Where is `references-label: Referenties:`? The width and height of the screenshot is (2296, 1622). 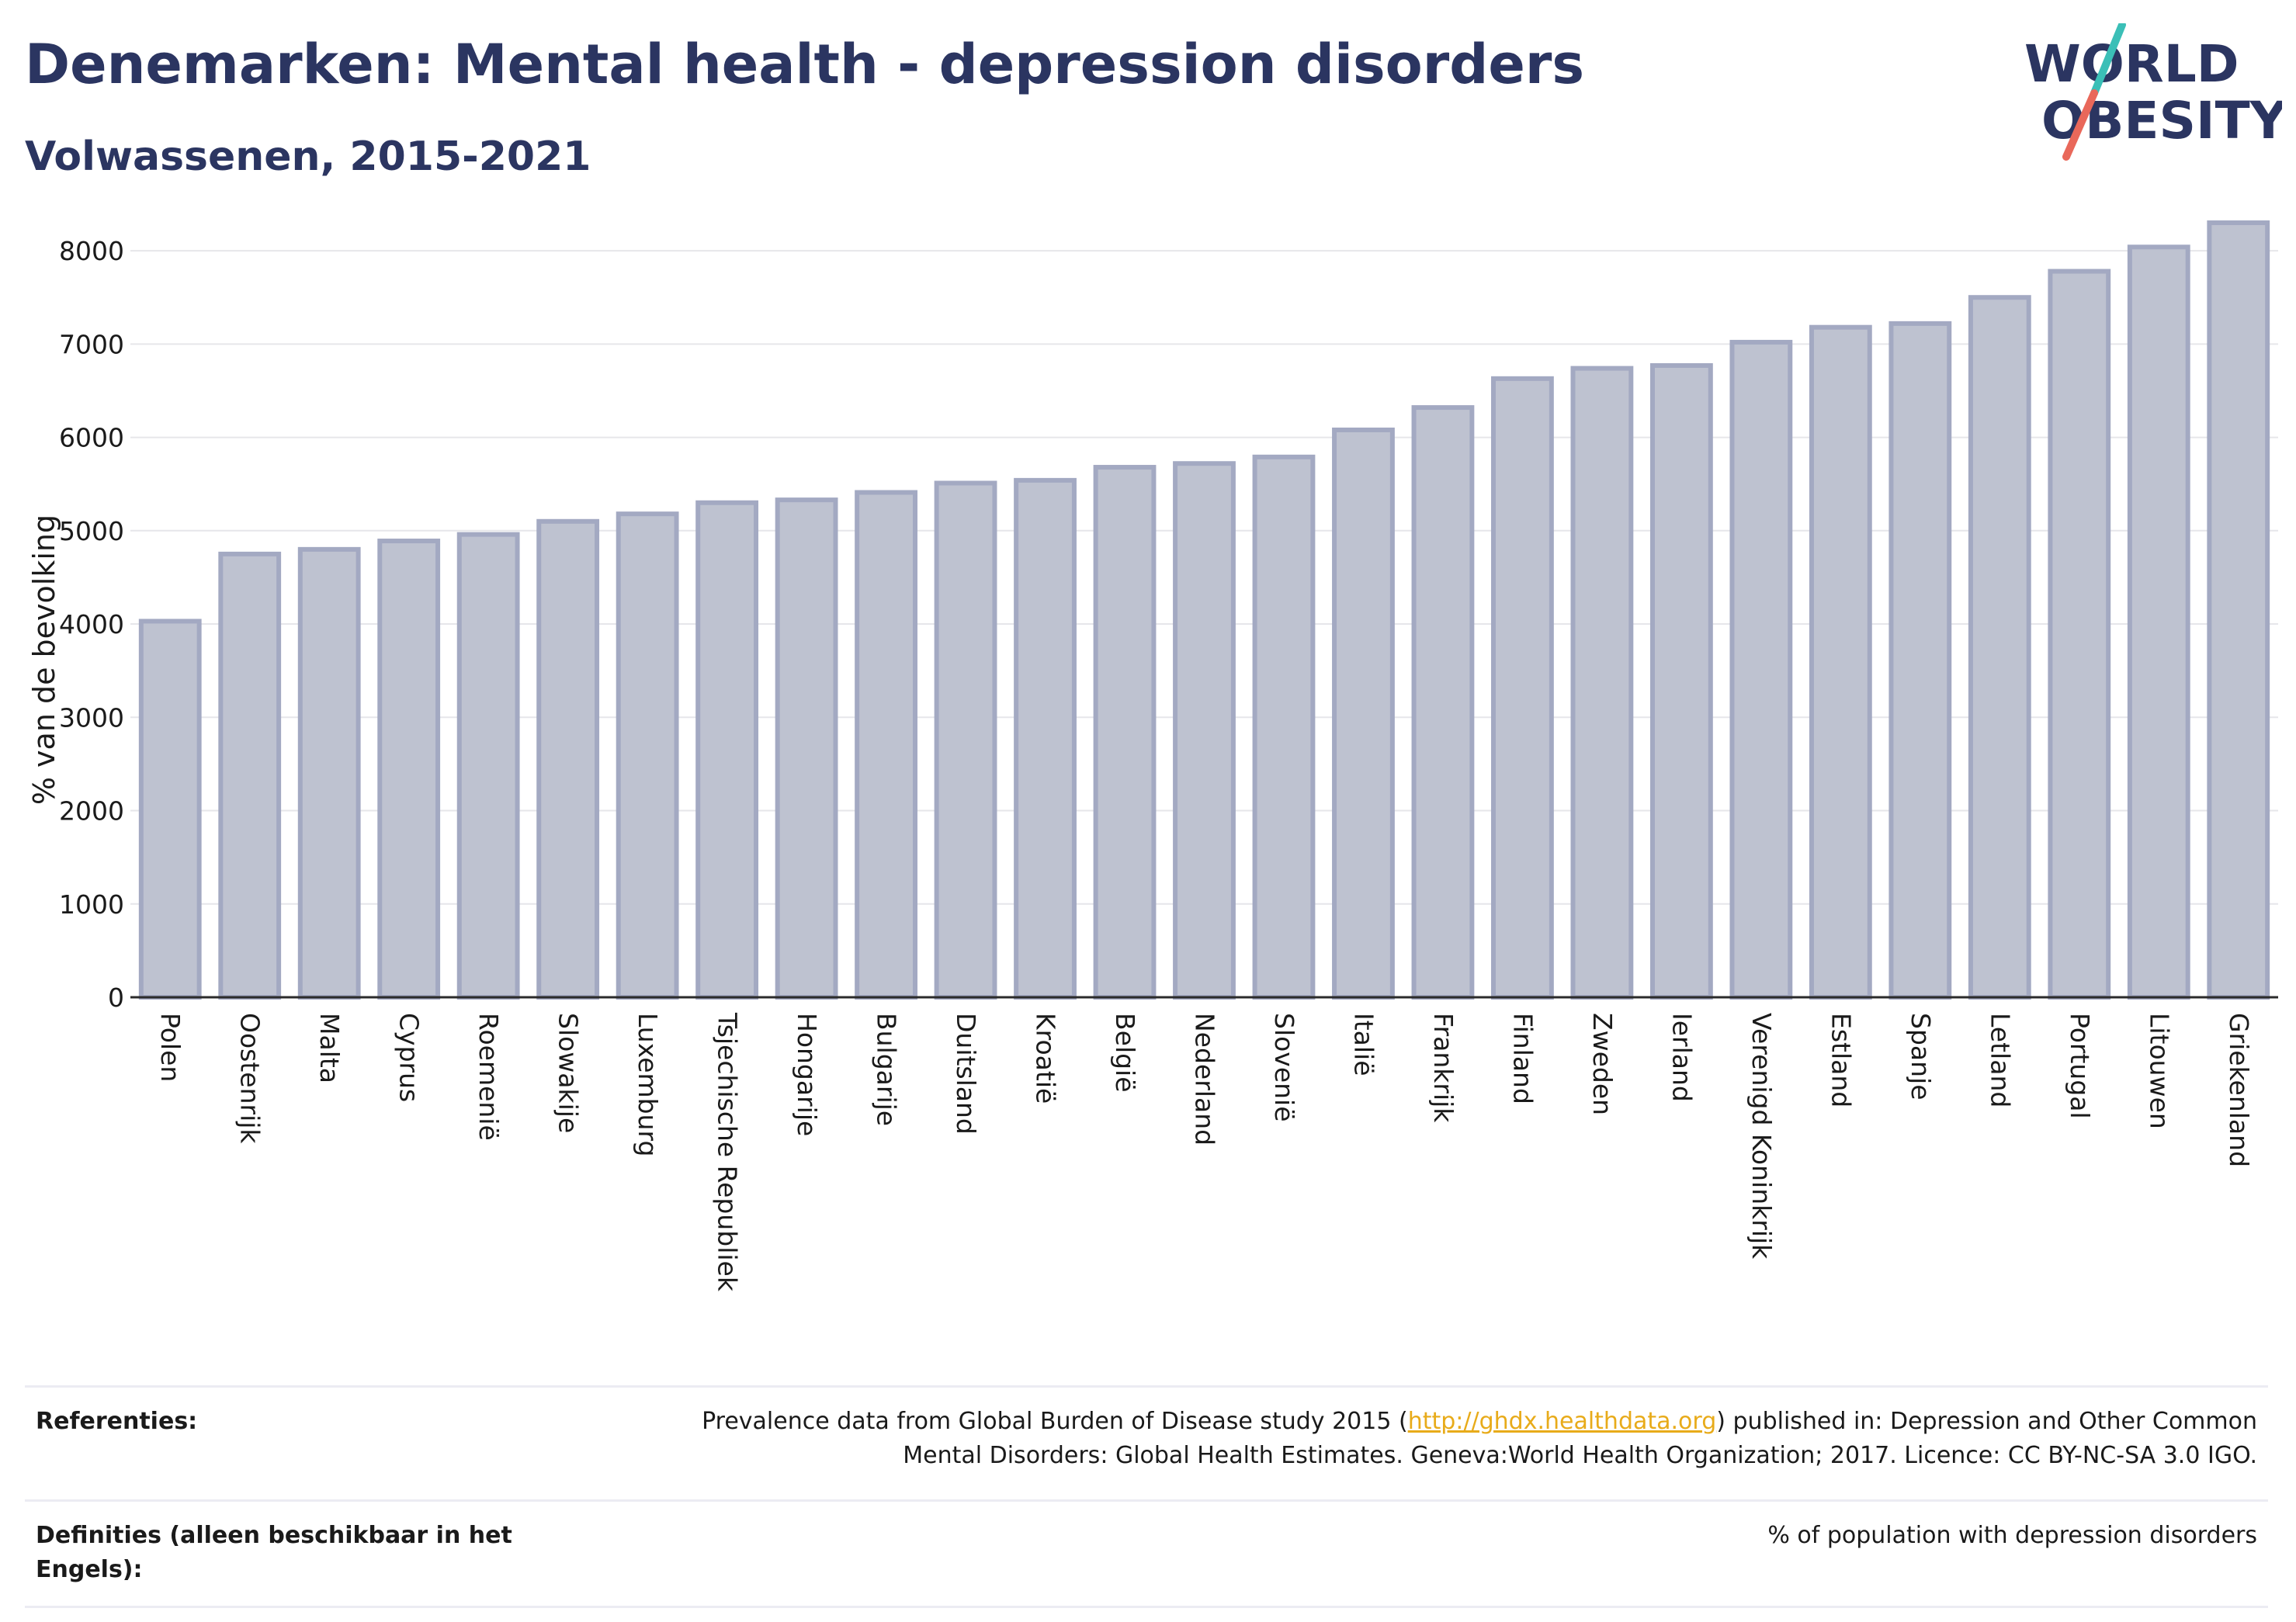
references-label: Referenties: is located at coordinates (117, 1421).